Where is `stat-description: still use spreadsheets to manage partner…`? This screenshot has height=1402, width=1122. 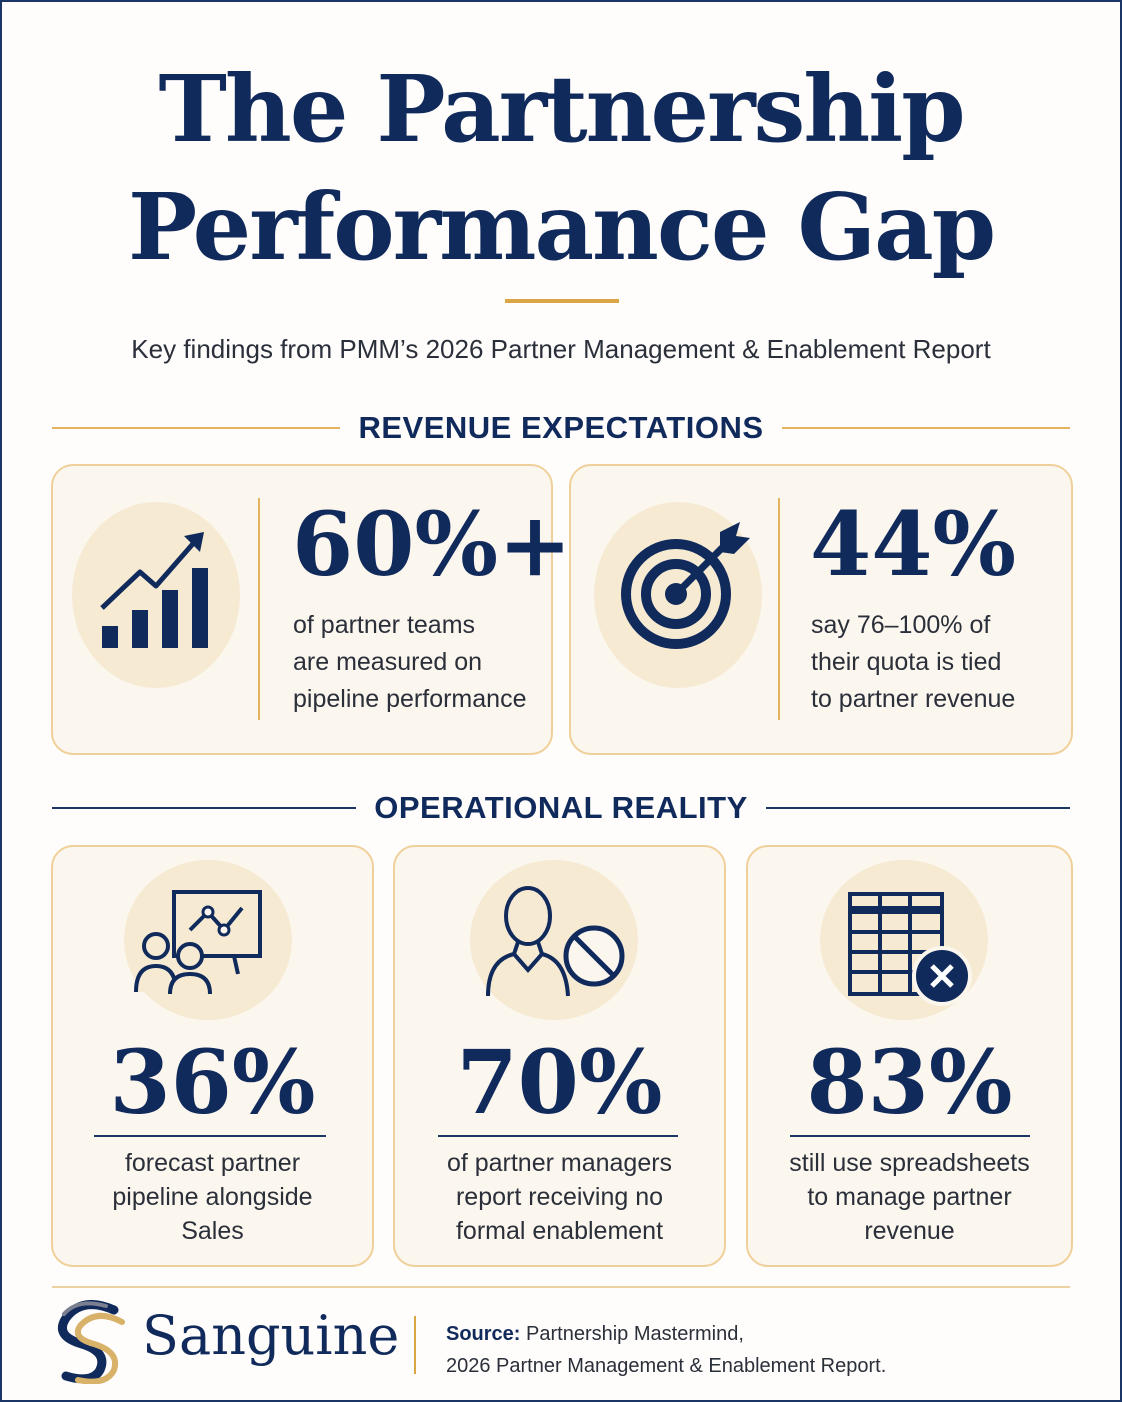 stat-description: still use spreadsheets to manage partner… is located at coordinates (909, 1197).